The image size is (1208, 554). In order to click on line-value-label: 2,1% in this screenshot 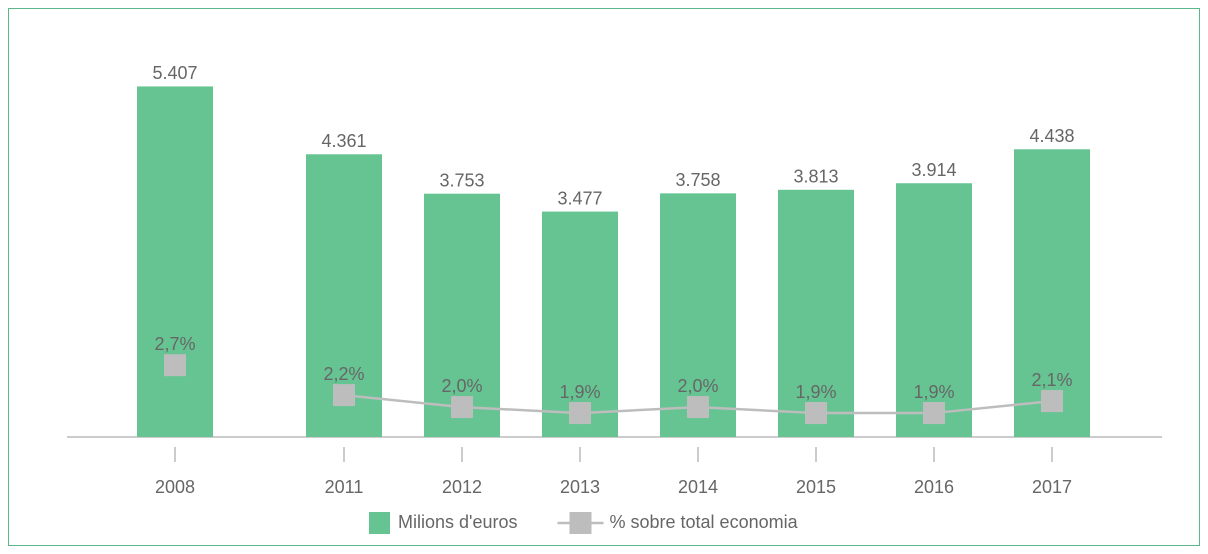, I will do `click(1051, 380)`.